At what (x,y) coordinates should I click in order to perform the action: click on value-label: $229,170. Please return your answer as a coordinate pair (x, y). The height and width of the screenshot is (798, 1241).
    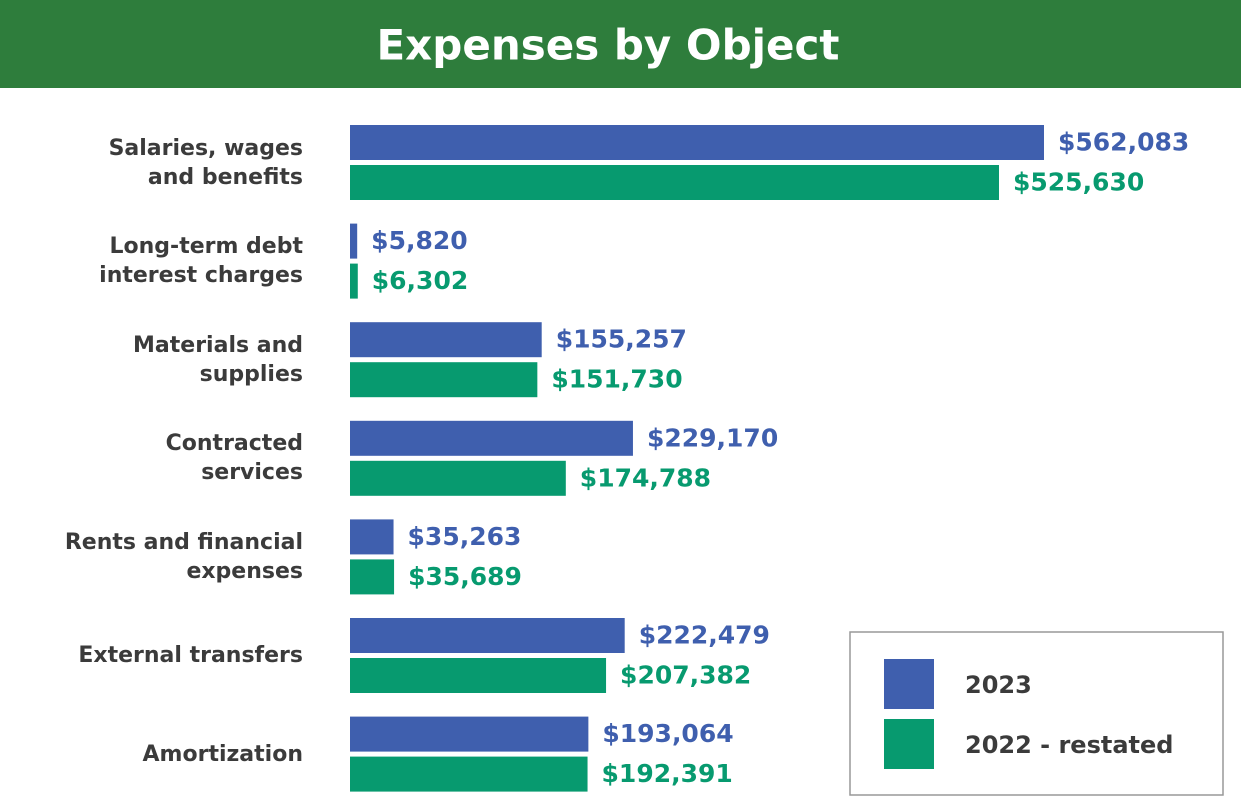
    Looking at the image, I should click on (712, 437).